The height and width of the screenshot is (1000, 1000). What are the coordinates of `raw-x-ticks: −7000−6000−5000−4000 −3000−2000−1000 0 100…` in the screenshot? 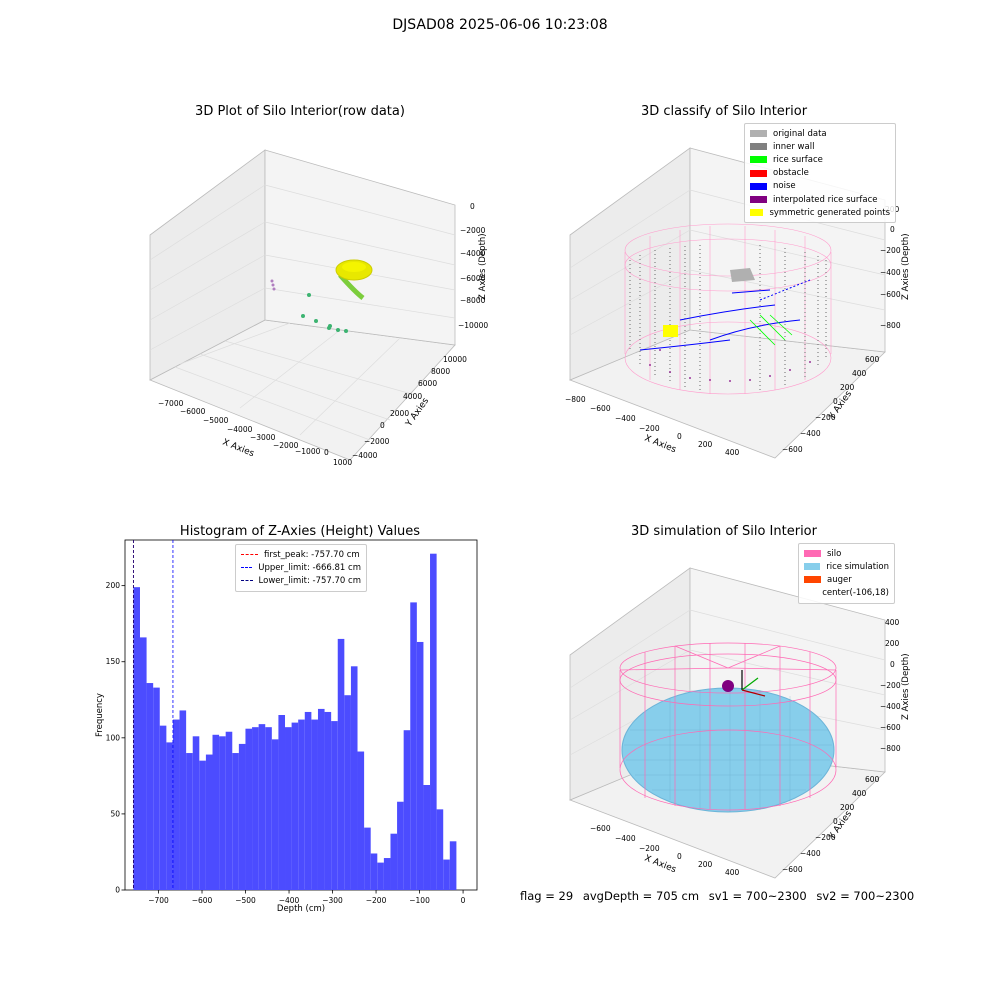 It's located at (255, 433).